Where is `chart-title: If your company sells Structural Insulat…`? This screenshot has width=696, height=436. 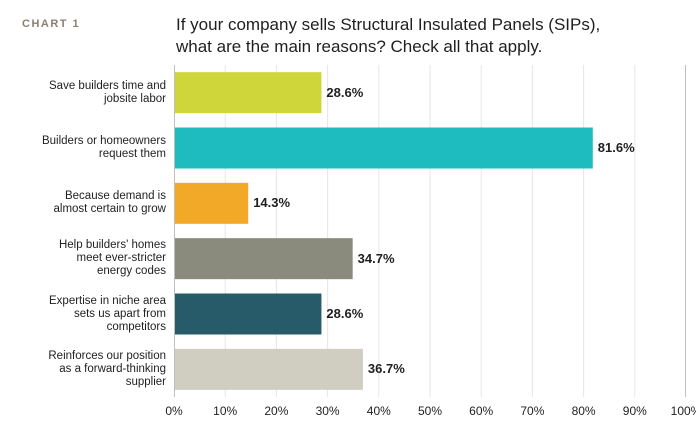
chart-title: If your company sells Structural Insulat… is located at coordinates (426, 36).